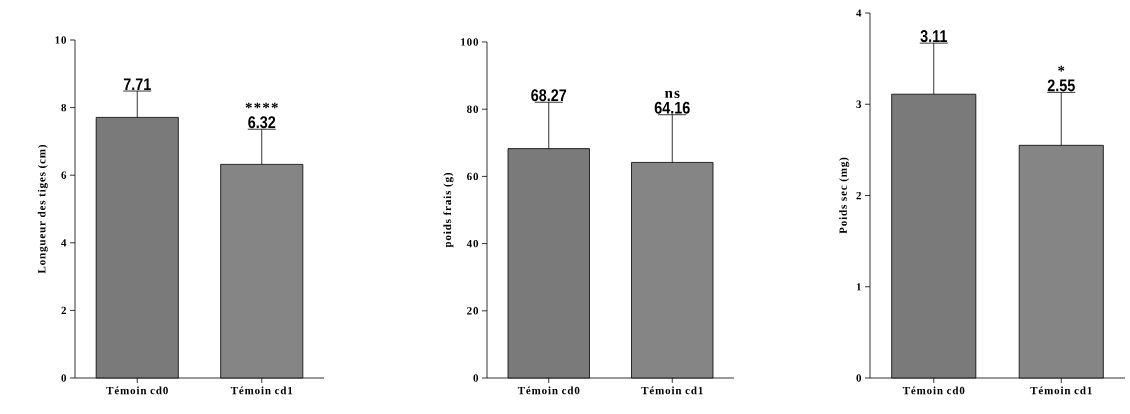 The image size is (1130, 414). I want to click on annotation: ns, so click(672, 94).